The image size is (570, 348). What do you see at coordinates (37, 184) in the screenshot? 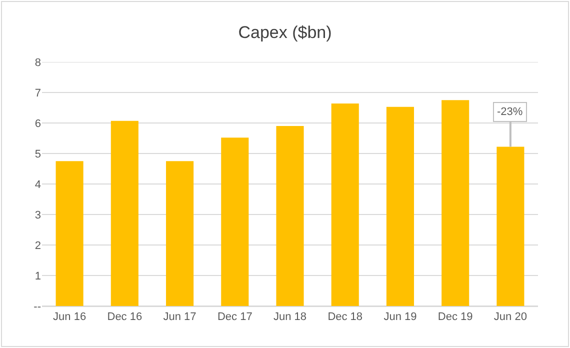
I see `y-tick-label: 4` at bounding box center [37, 184].